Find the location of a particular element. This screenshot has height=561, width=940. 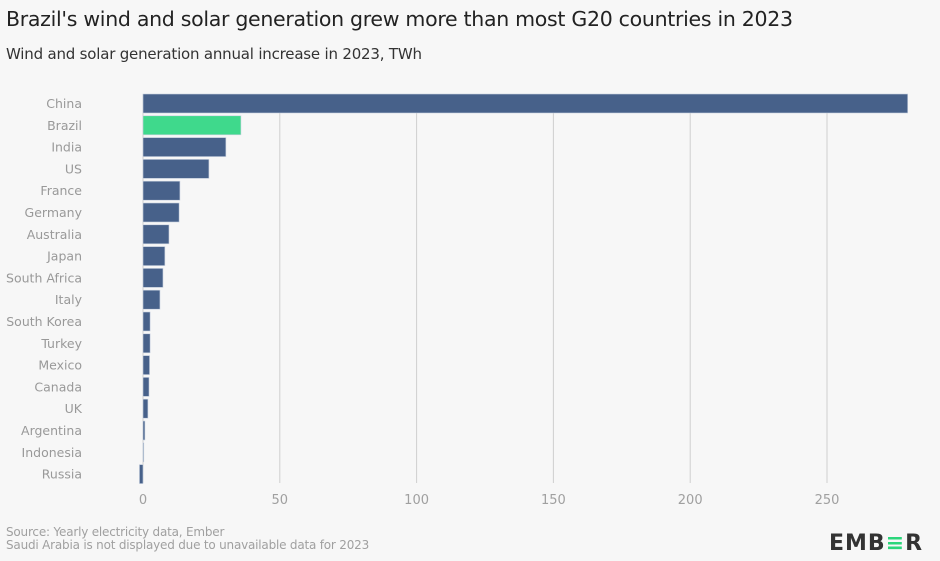

category-label: Indonesia is located at coordinates (52, 452).